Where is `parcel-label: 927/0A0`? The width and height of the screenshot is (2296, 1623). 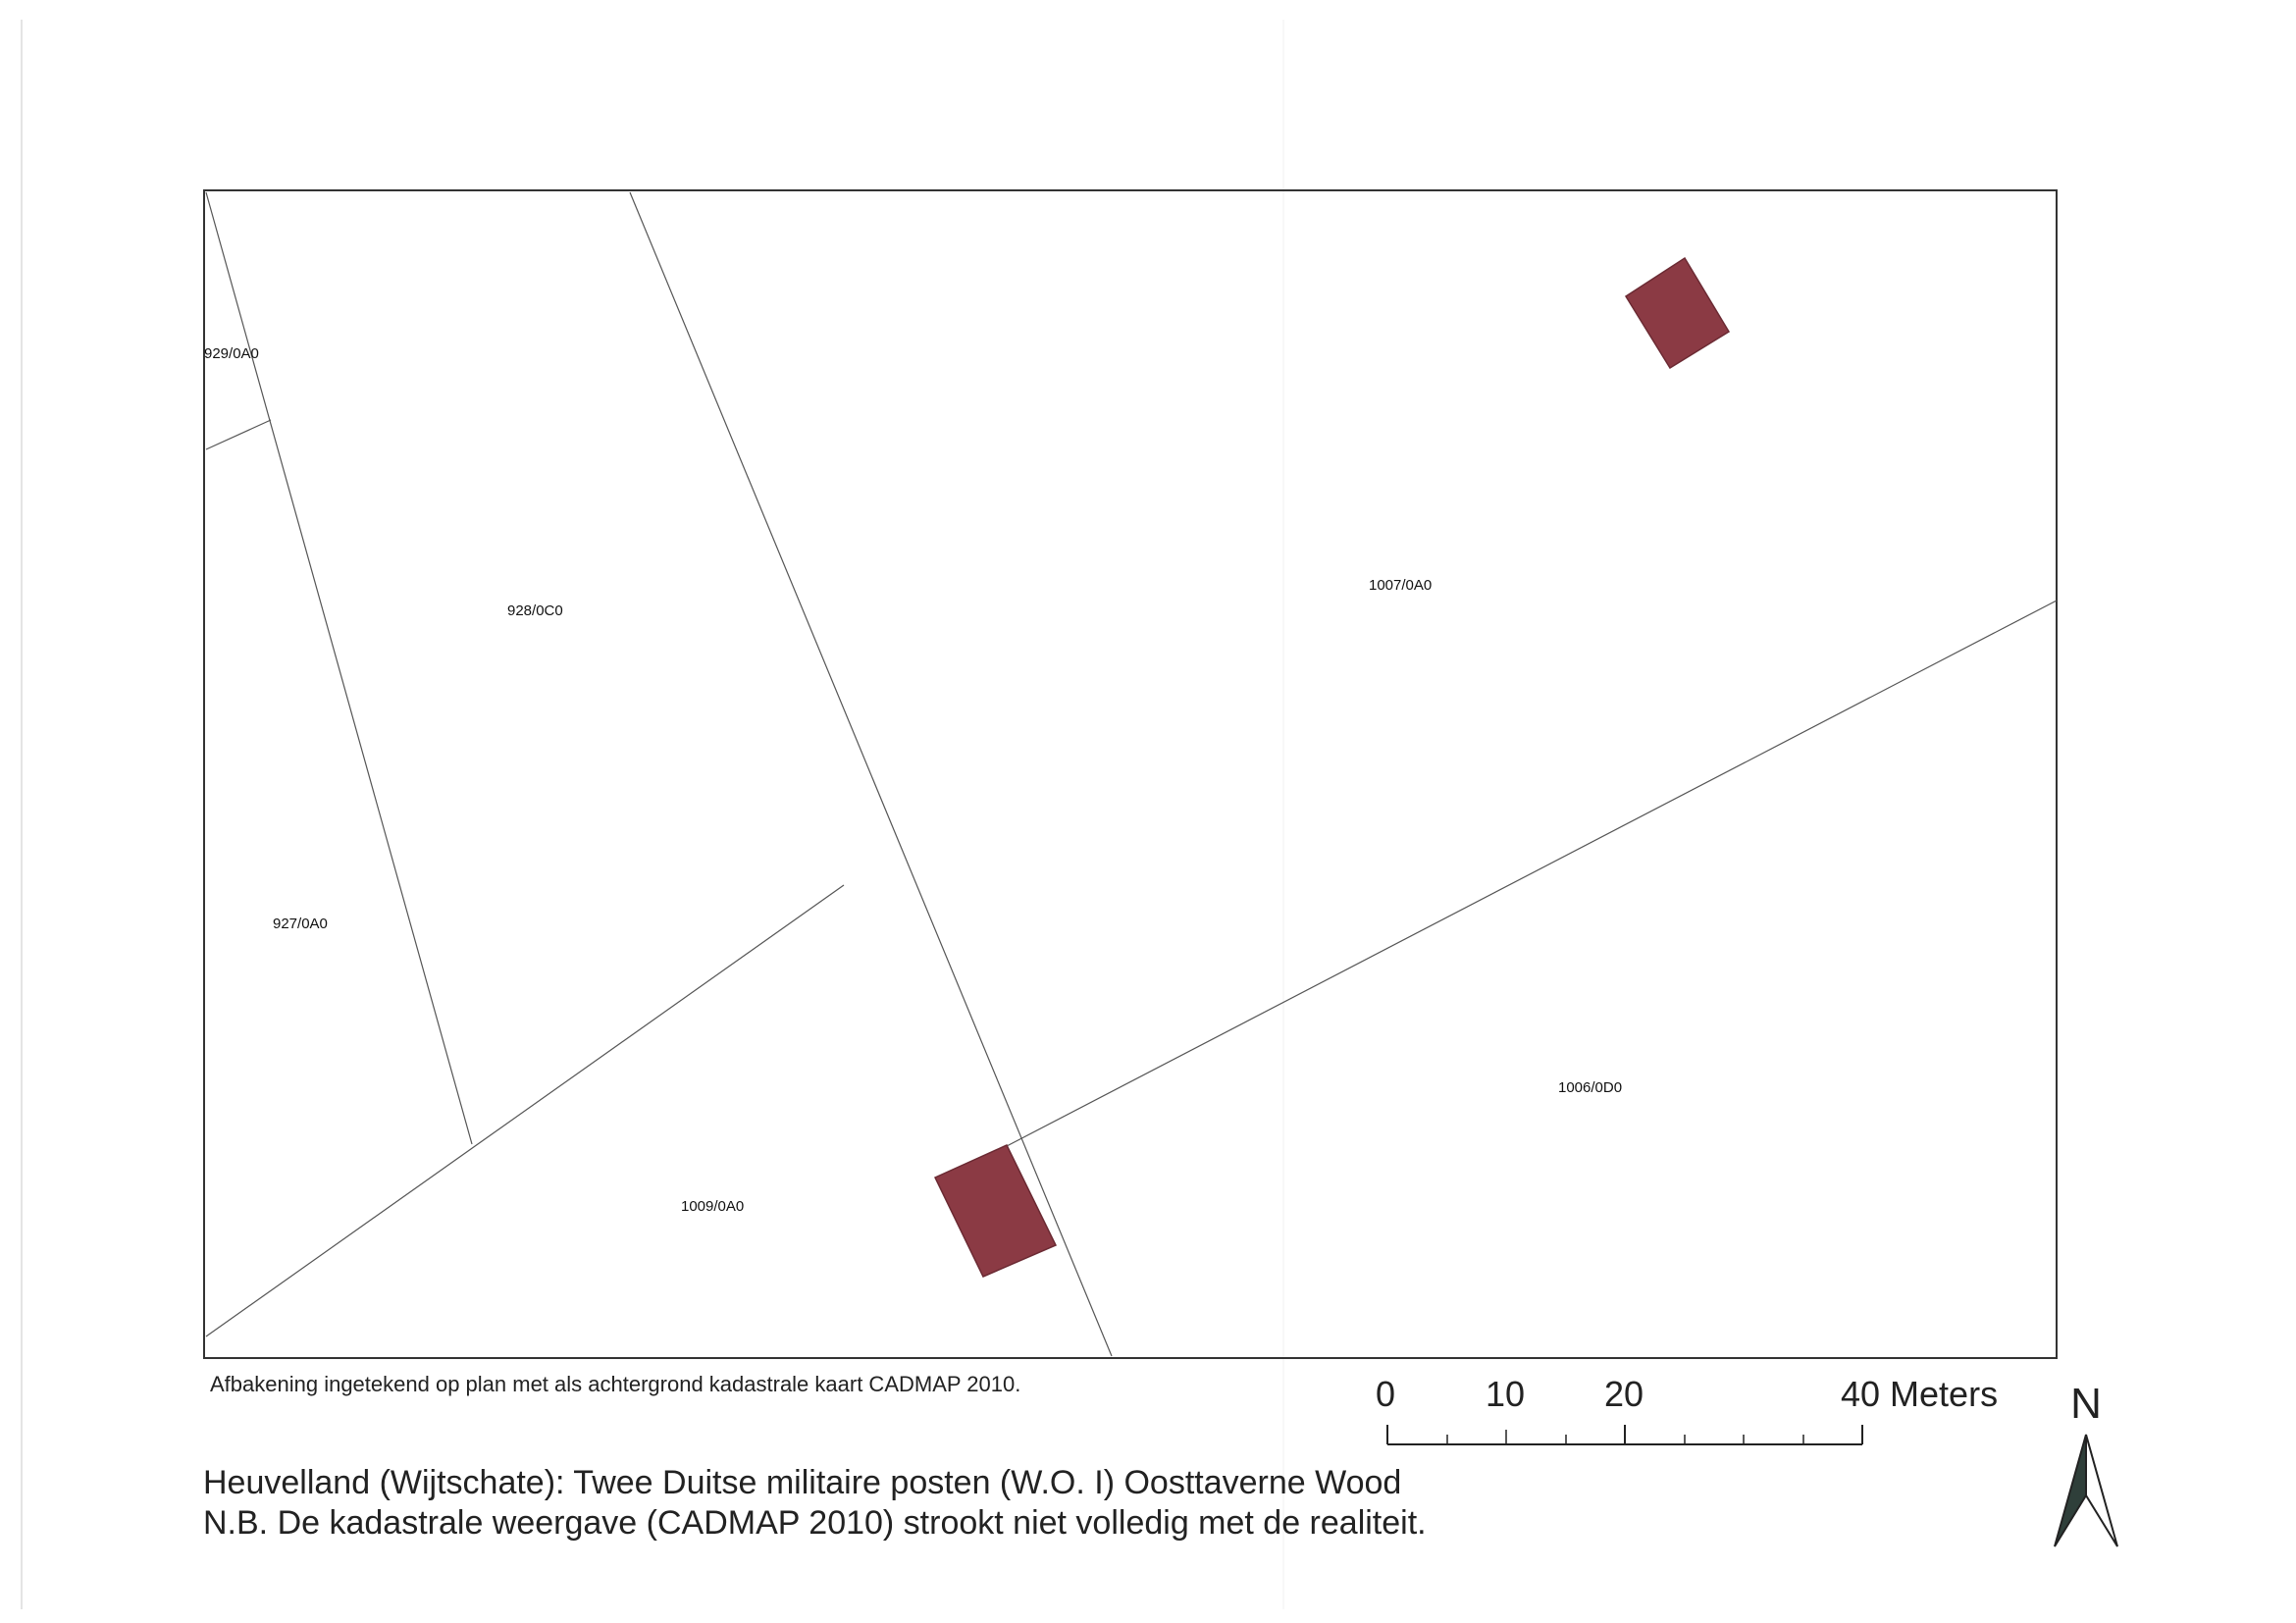 parcel-label: 927/0A0 is located at coordinates (300, 924).